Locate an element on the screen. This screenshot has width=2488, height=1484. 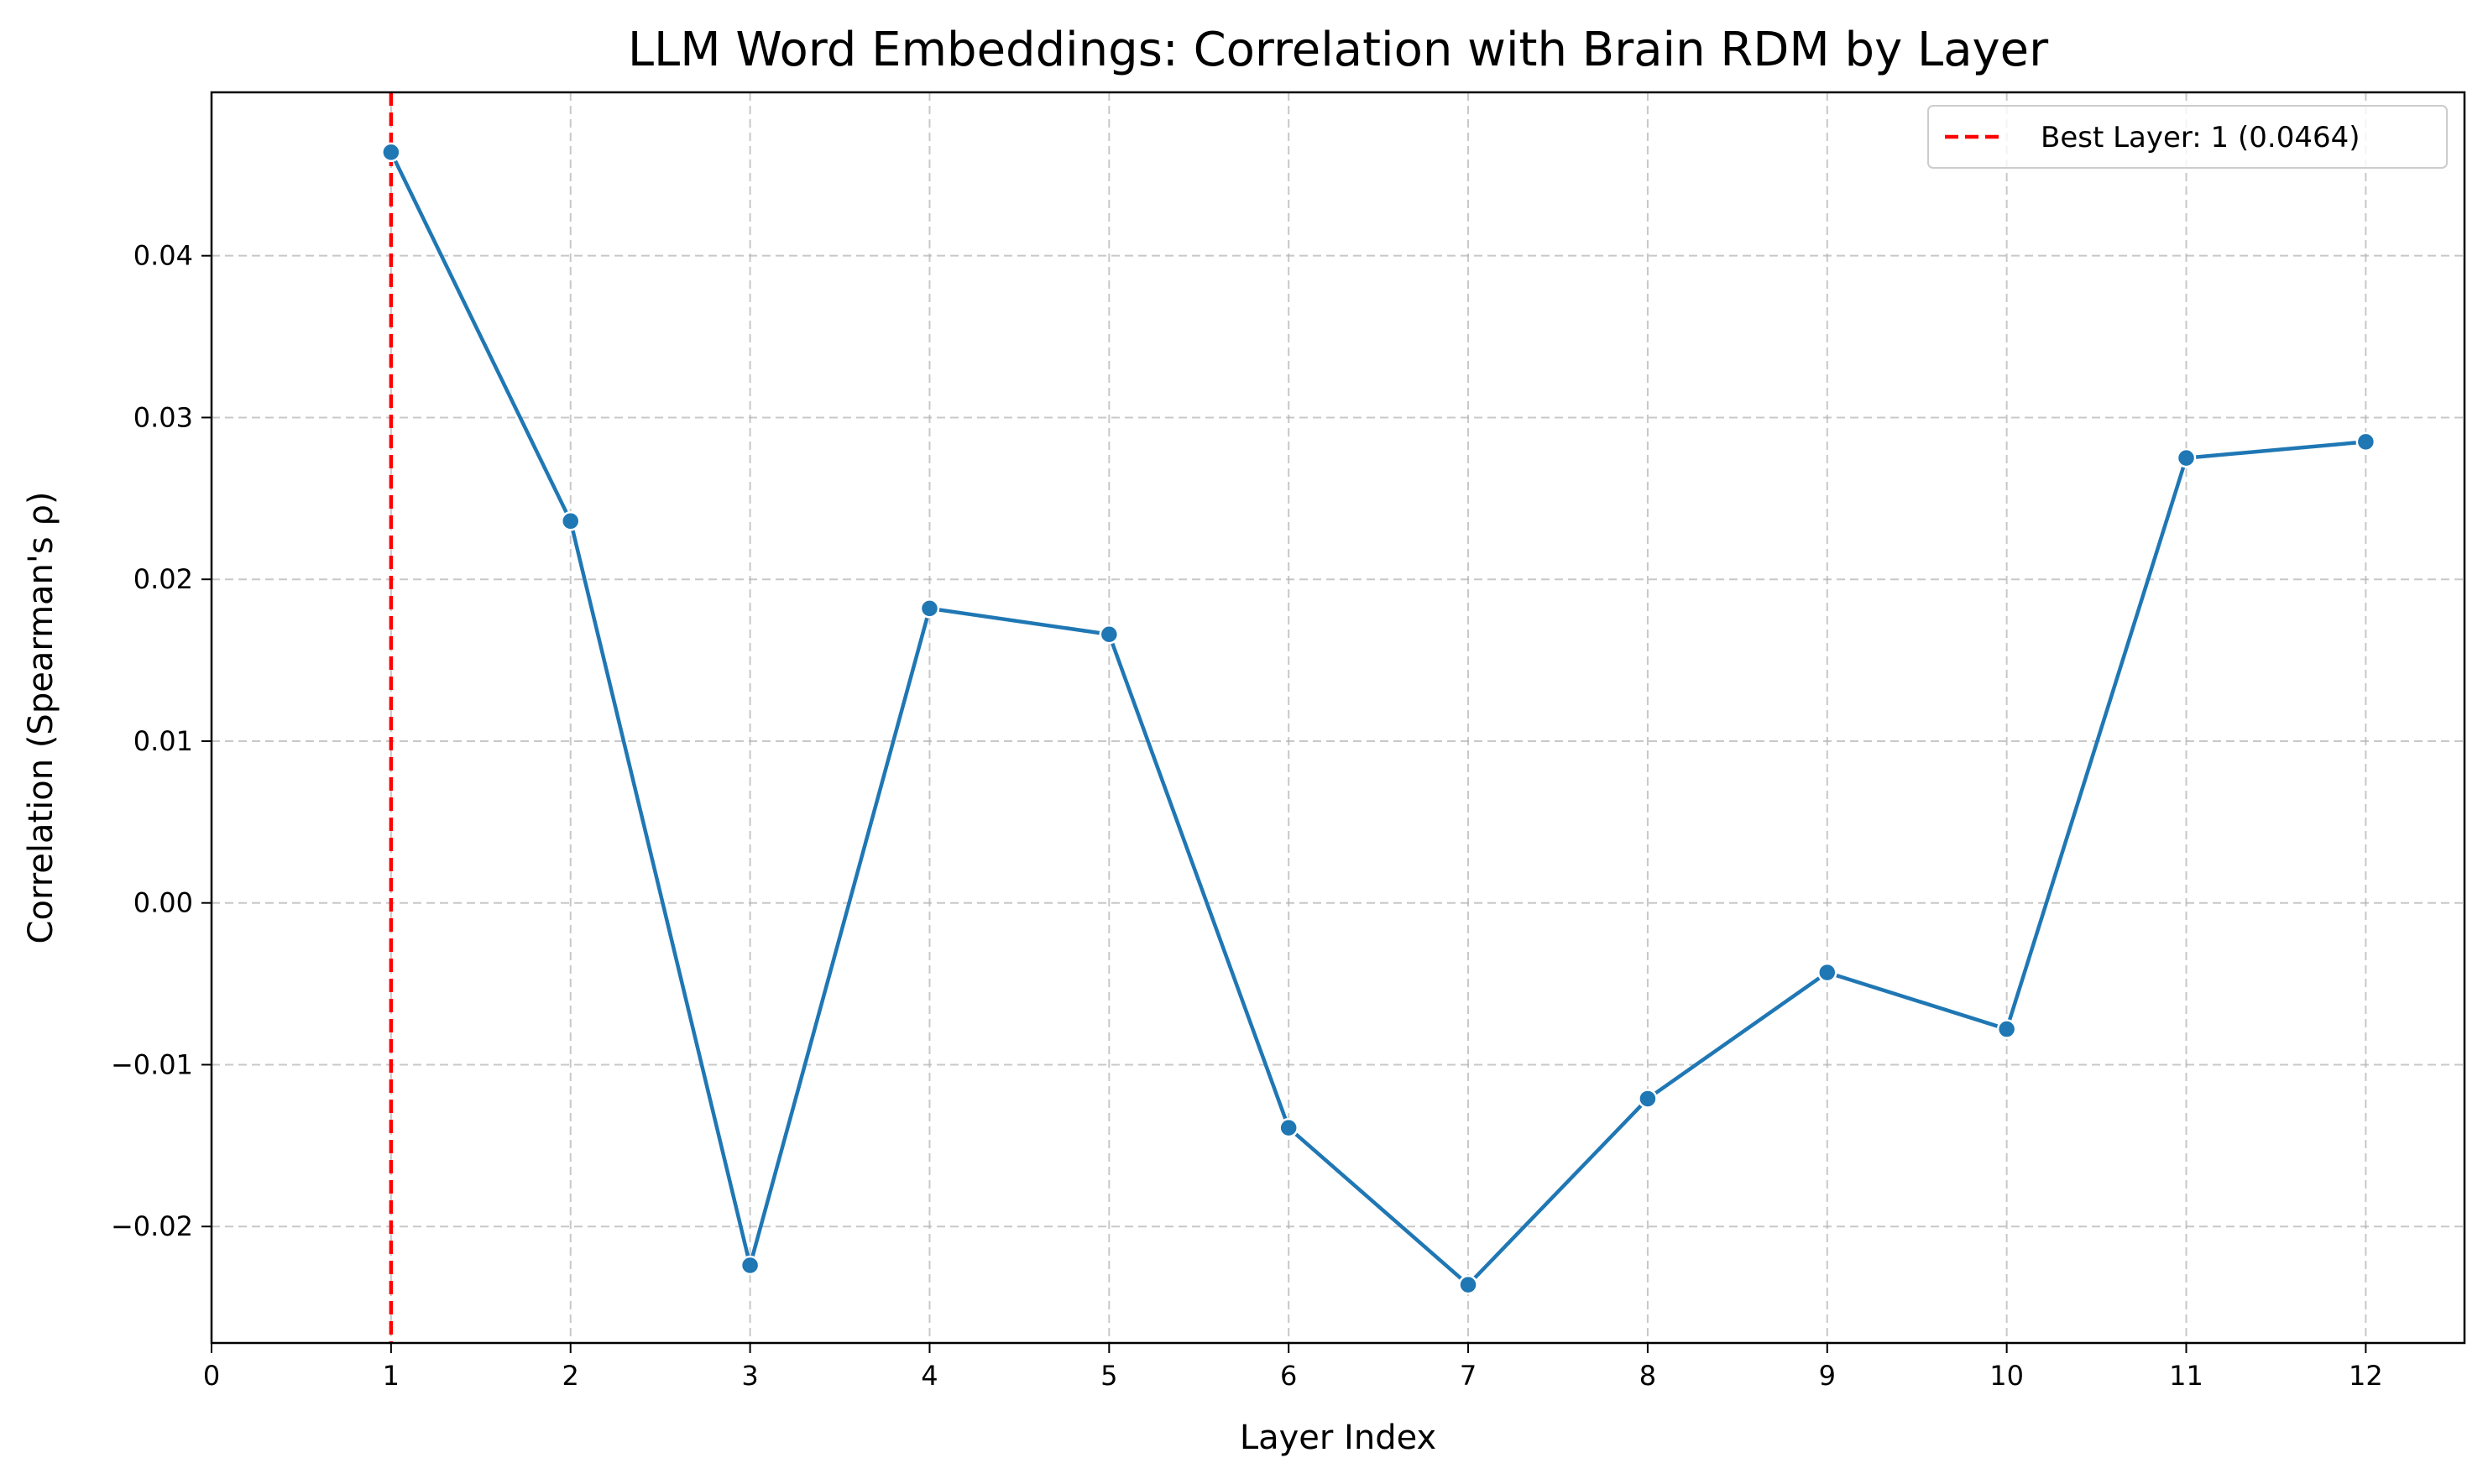
x-tick-label: 7 is located at coordinates (1469, 1376).